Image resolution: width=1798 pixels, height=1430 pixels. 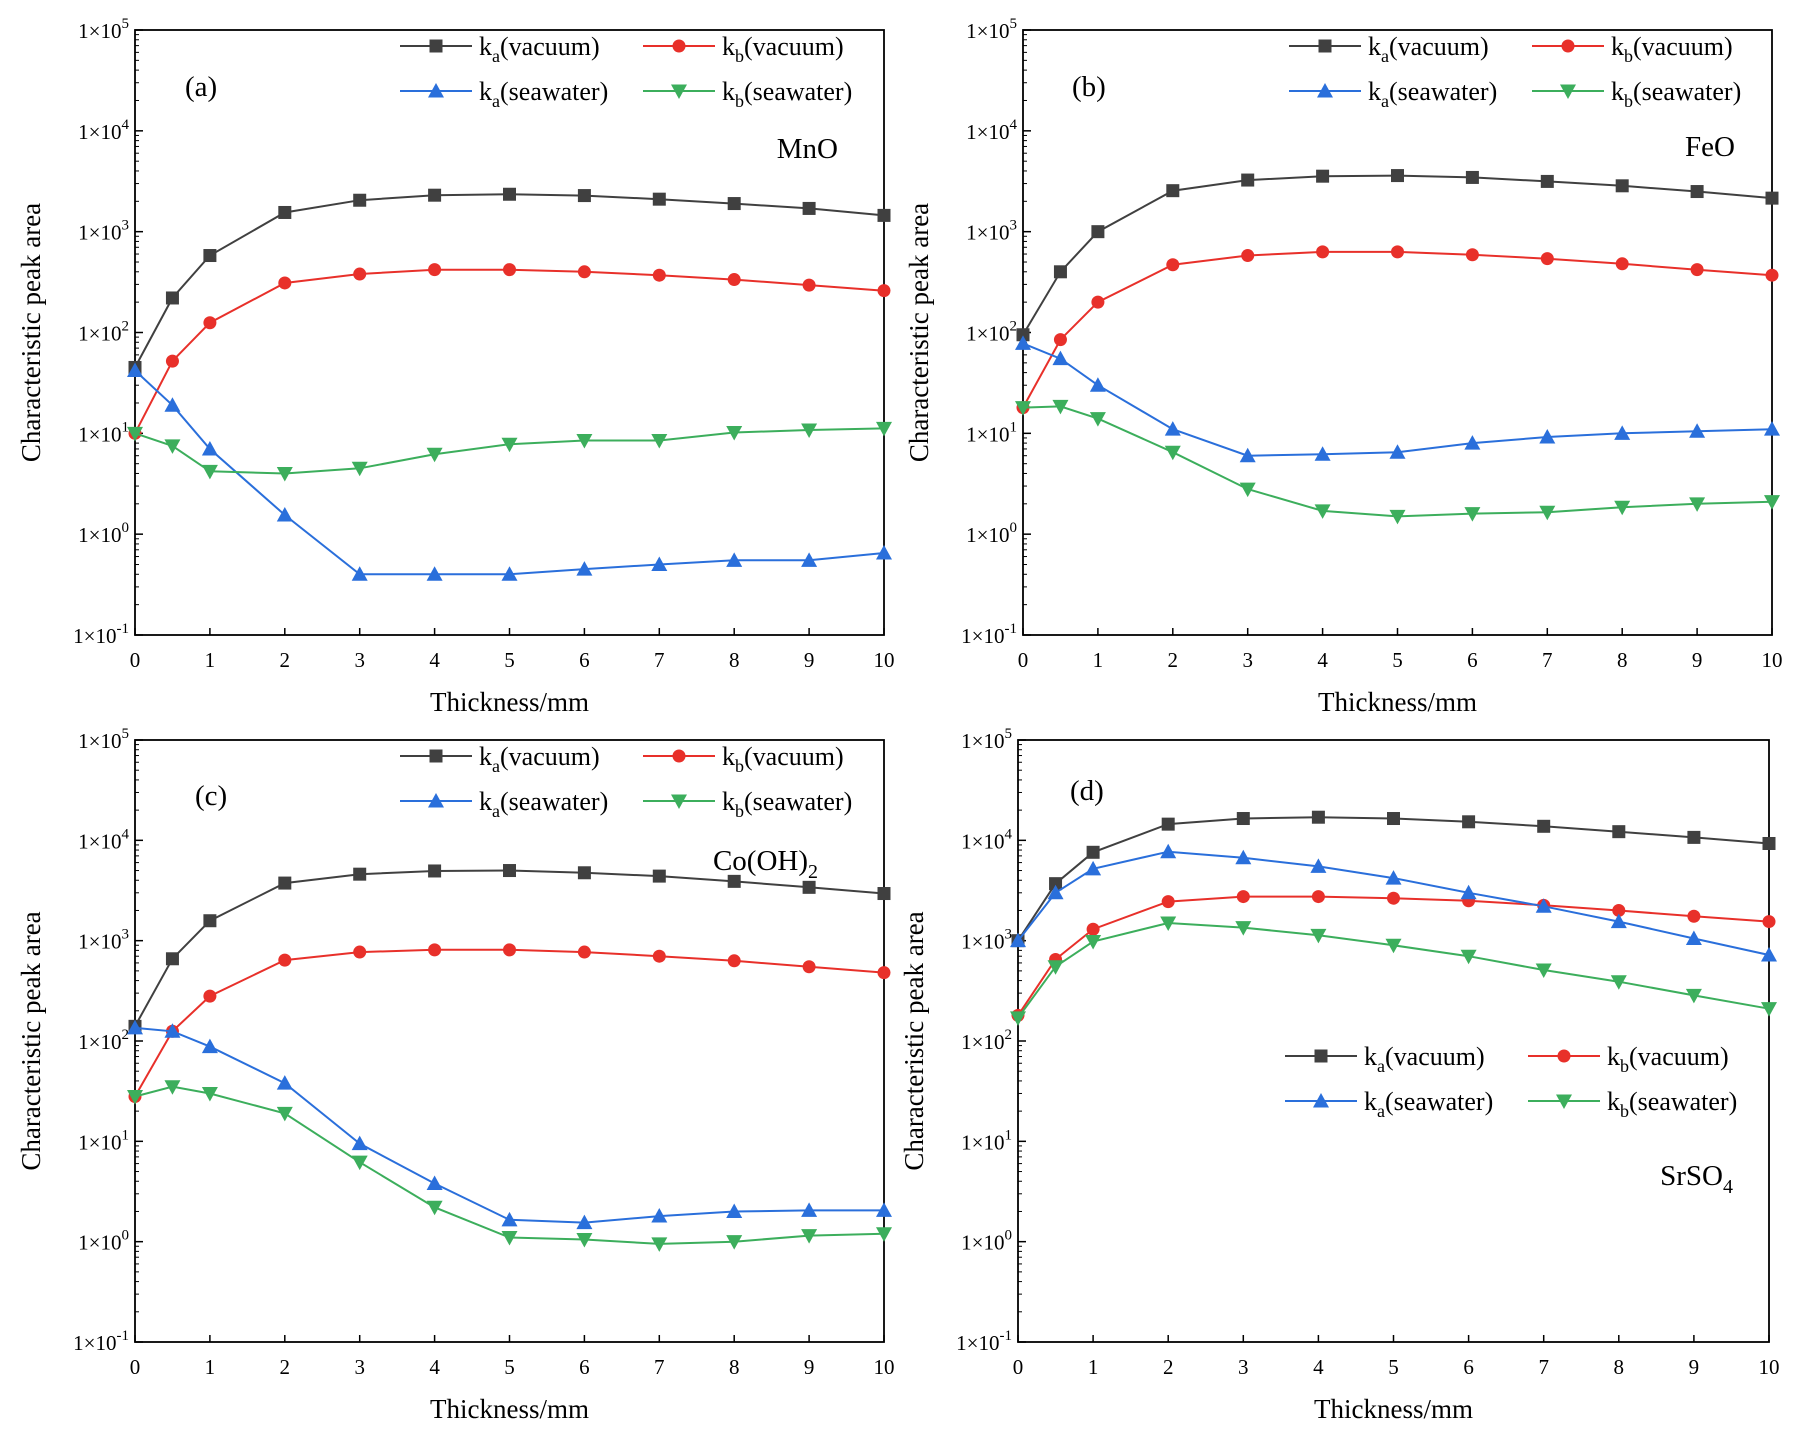 I want to click on legend-subscript: b, so click(x=1624, y=1066).